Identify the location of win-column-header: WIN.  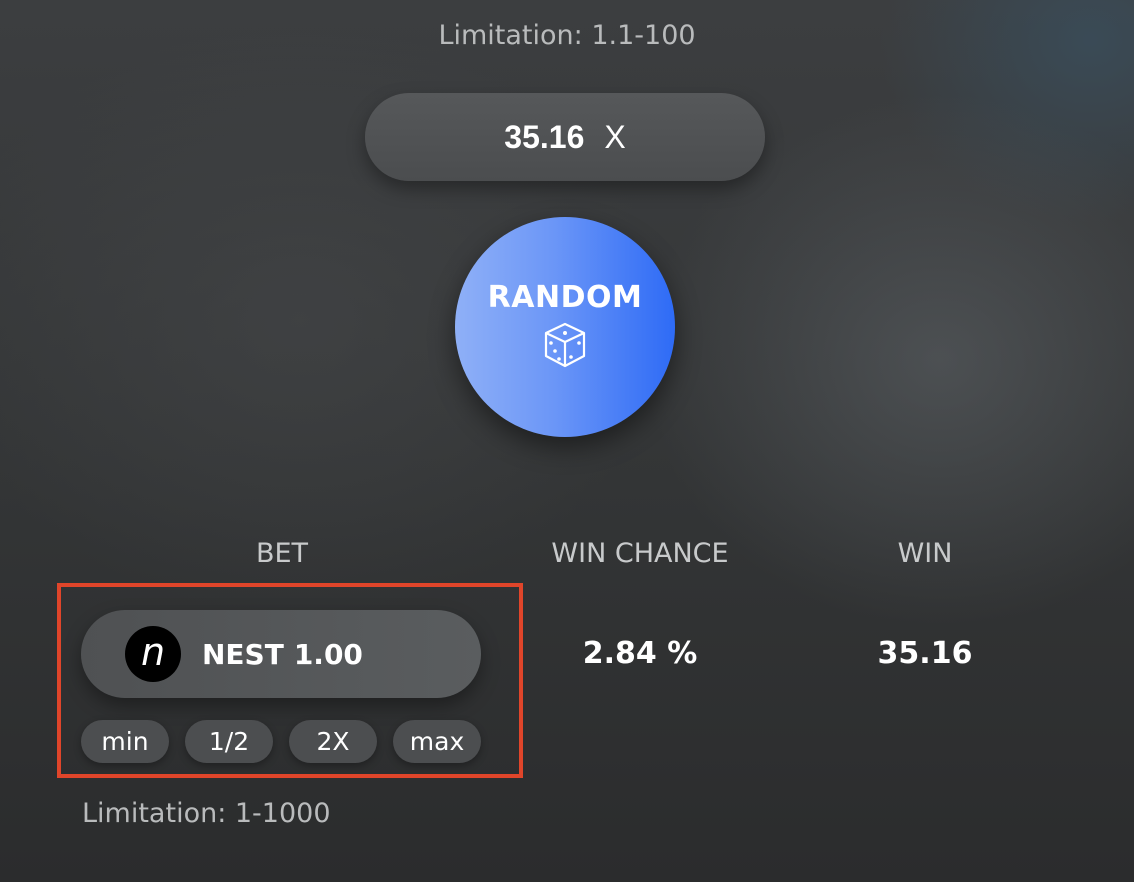
(925, 553).